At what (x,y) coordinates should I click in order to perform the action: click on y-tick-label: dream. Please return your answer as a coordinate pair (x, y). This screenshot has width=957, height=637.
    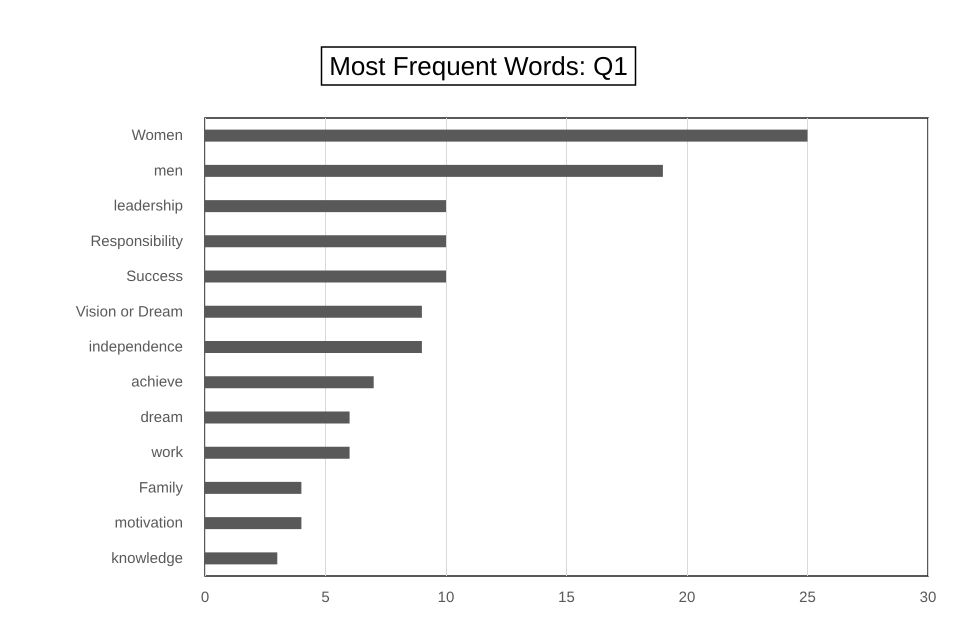
    Looking at the image, I should click on (161, 417).